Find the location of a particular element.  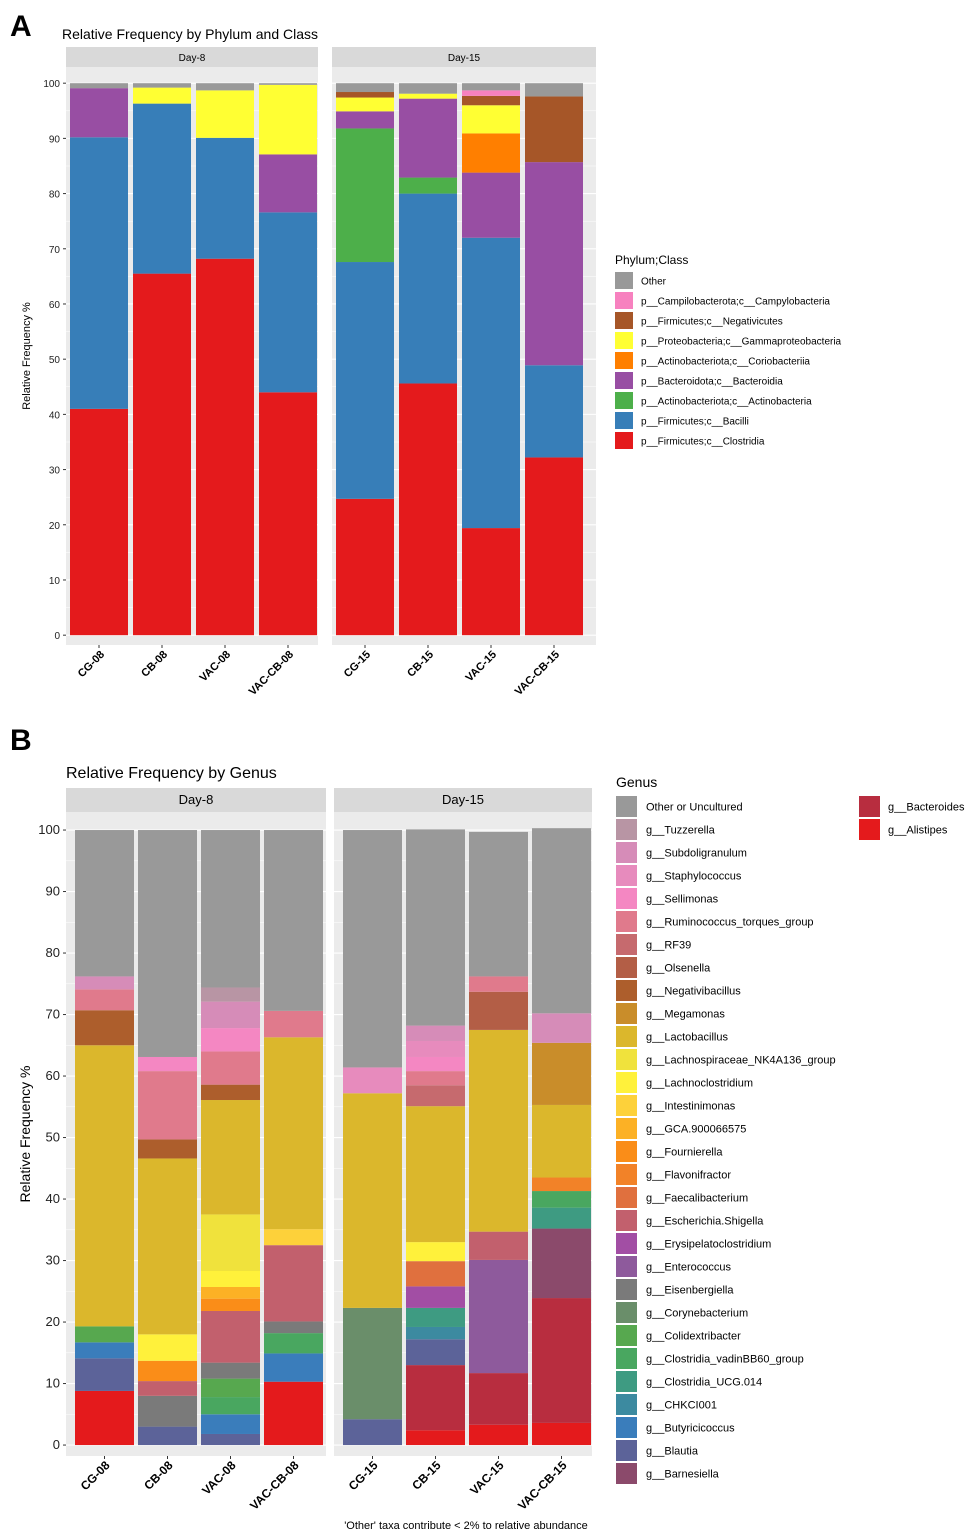

panel-b-bar-cb-15-g-bacteroides is located at coordinates (435, 1398).